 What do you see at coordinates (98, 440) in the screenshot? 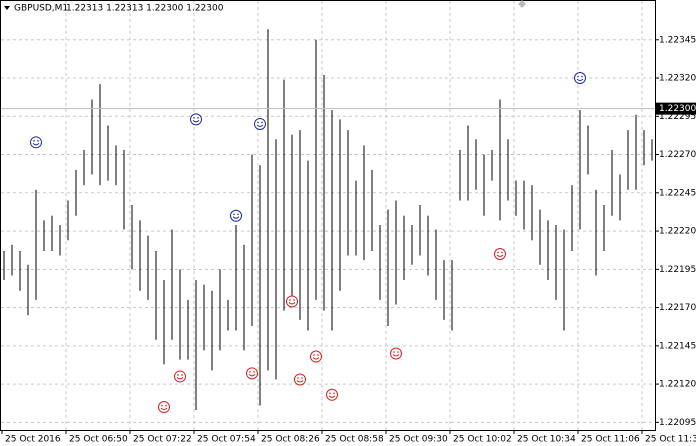
I see `x-tick-label: 25 Oct 06:50` at bounding box center [98, 440].